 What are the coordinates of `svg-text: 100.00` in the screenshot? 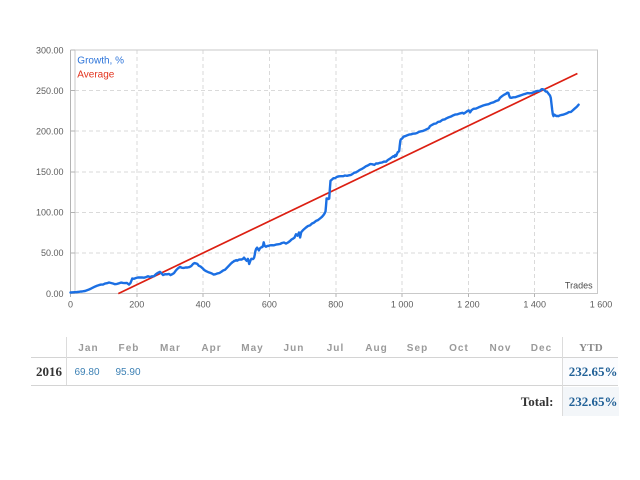 It's located at (50, 213).